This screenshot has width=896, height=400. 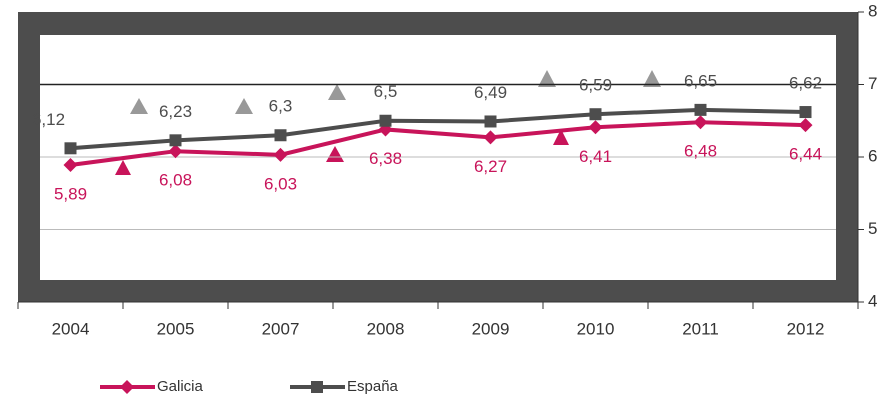 I want to click on x-tick-label: 2012, so click(x=806, y=328).